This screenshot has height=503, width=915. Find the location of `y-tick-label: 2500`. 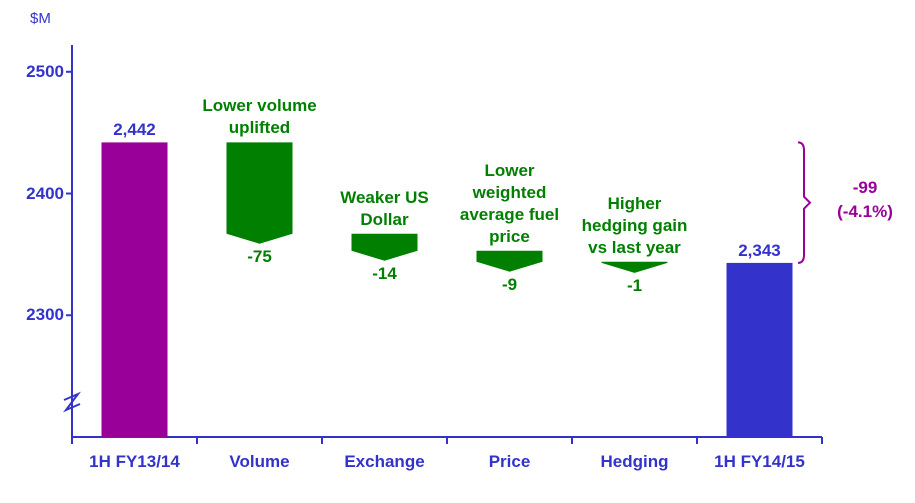

y-tick-label: 2500 is located at coordinates (45, 71).